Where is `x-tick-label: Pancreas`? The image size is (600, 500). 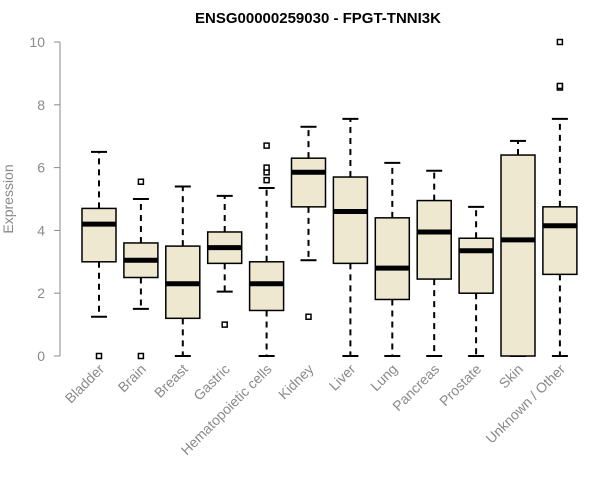 x-tick-label: Pancreas is located at coordinates (415, 387).